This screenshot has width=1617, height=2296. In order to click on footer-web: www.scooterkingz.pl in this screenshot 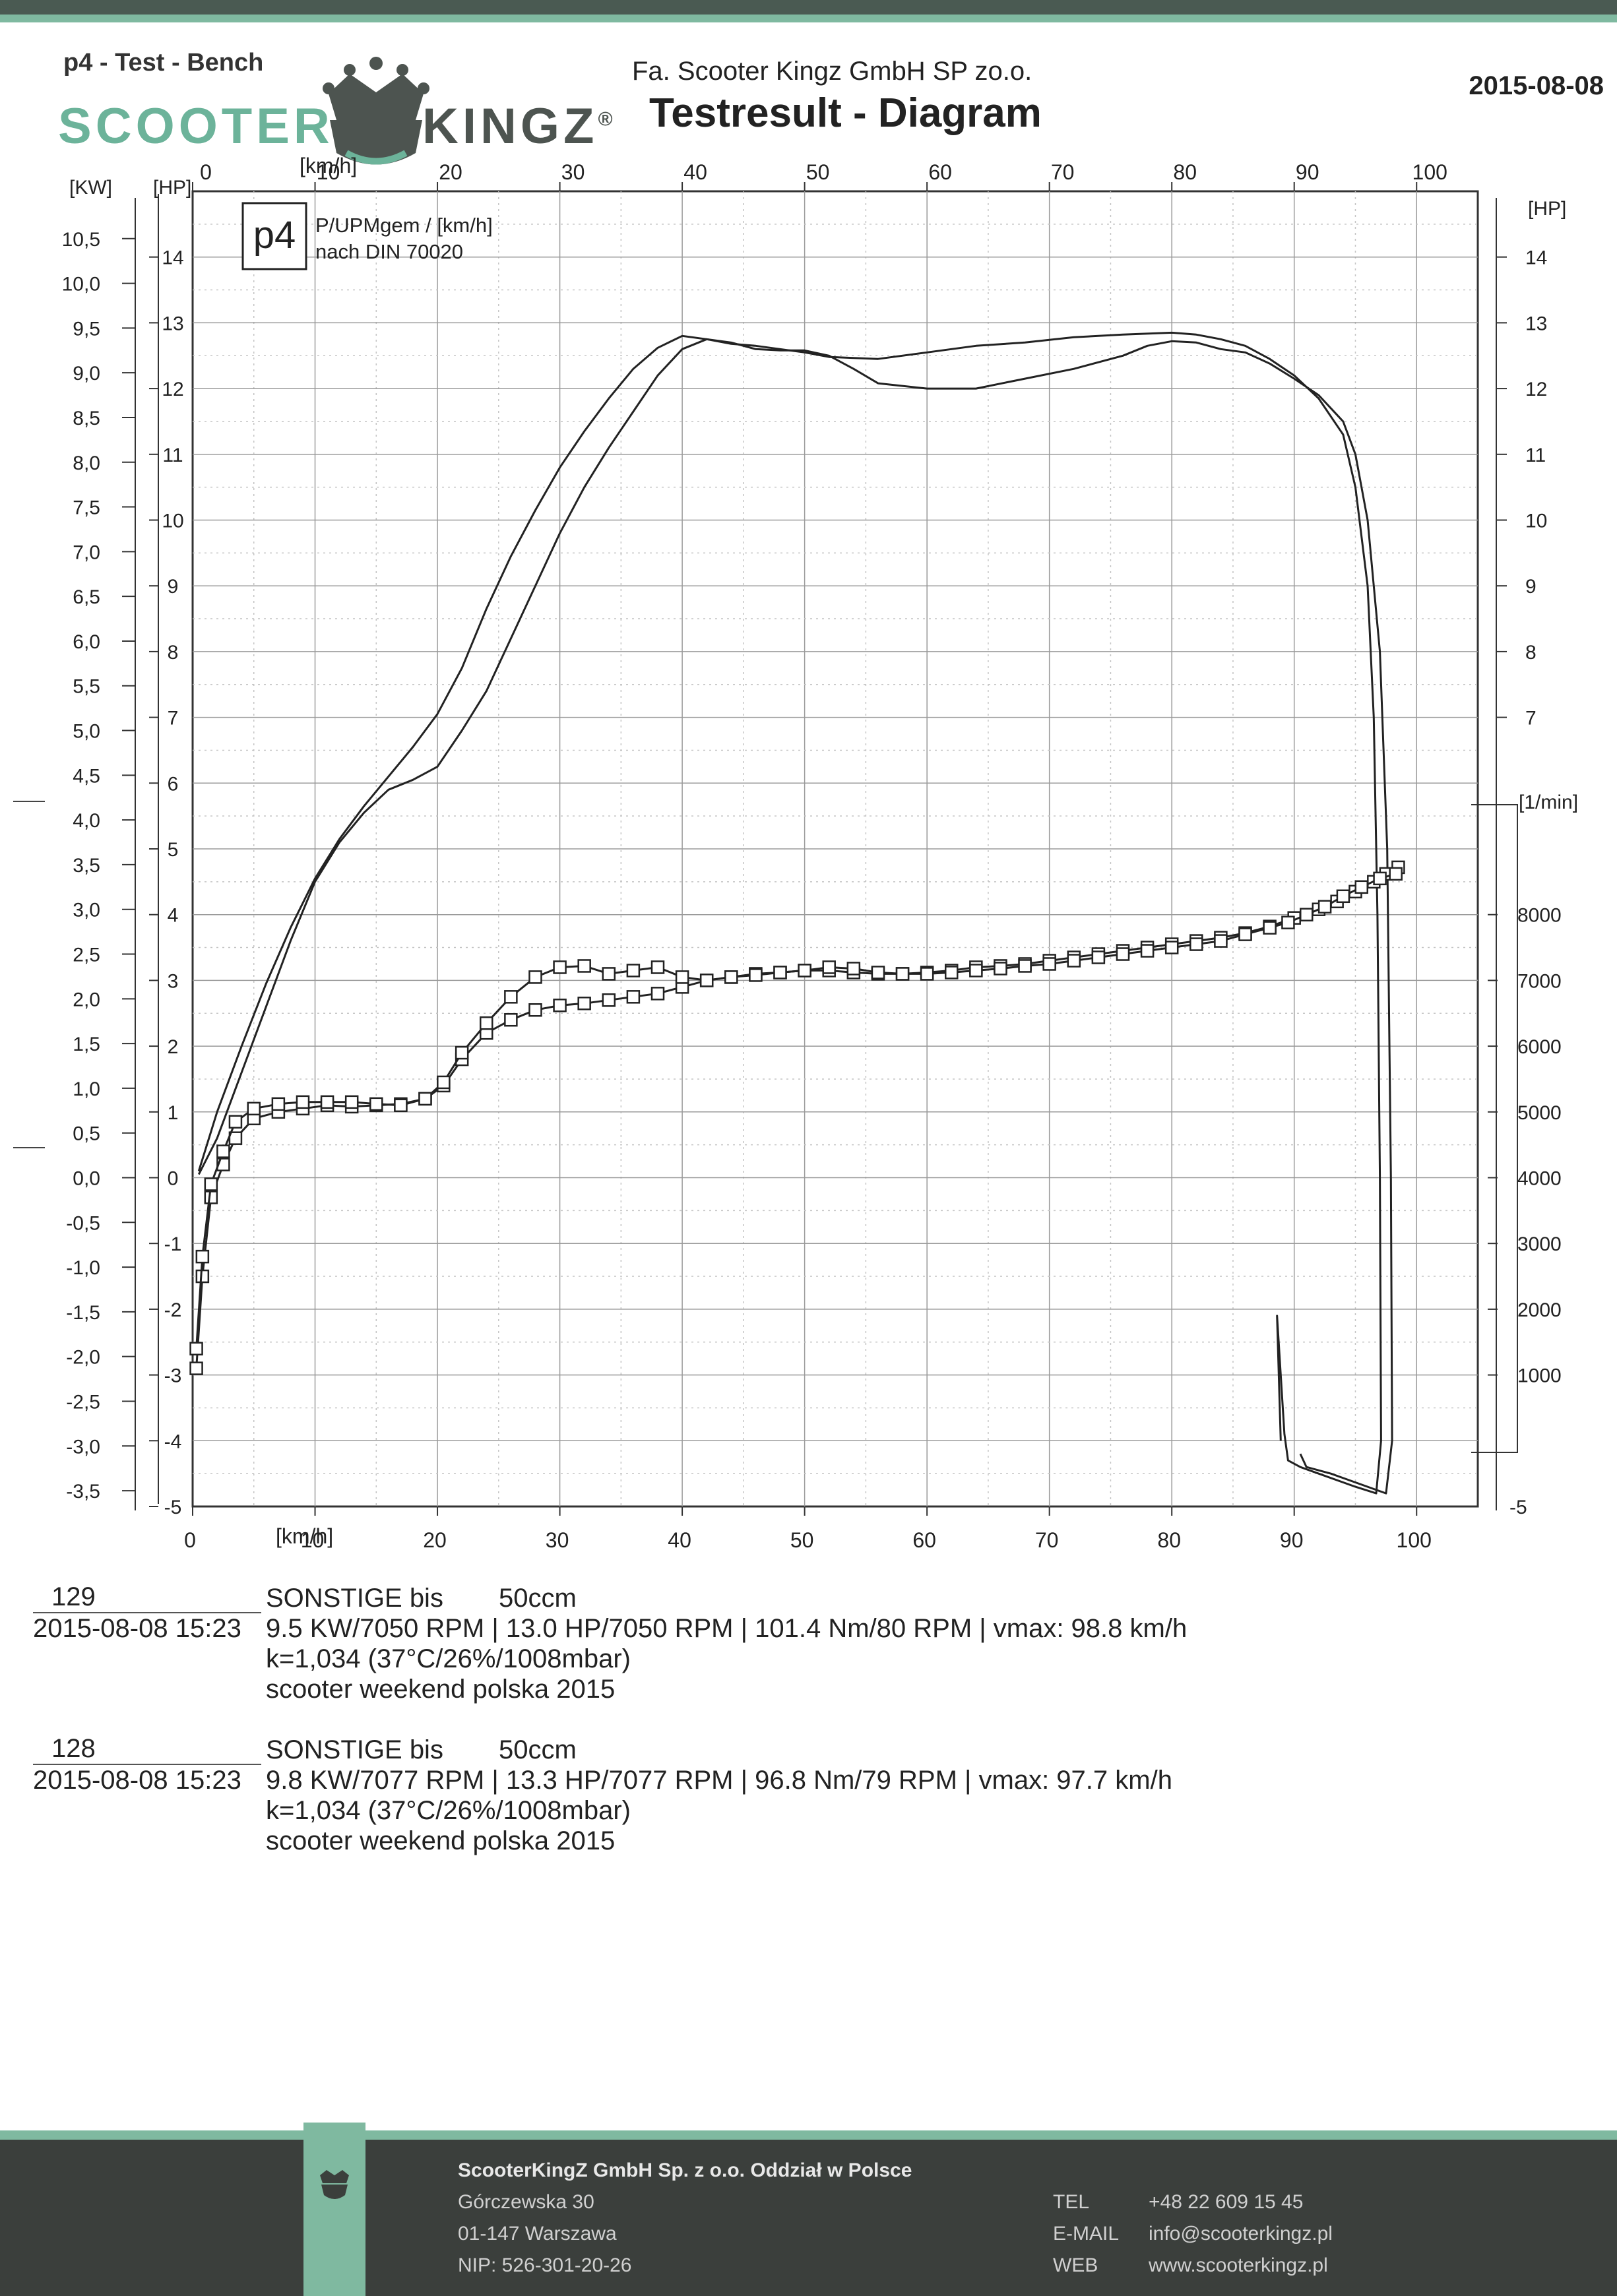, I will do `click(1239, 2265)`.